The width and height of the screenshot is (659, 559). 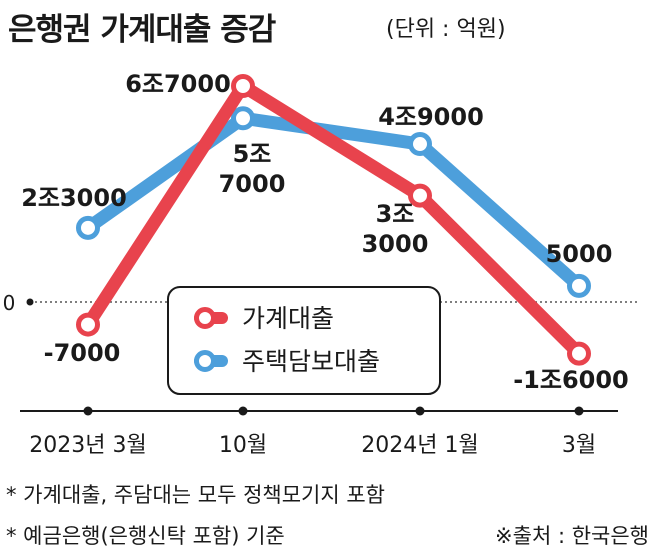 What do you see at coordinates (30, 302) in the screenshot?
I see `zero-dot` at bounding box center [30, 302].